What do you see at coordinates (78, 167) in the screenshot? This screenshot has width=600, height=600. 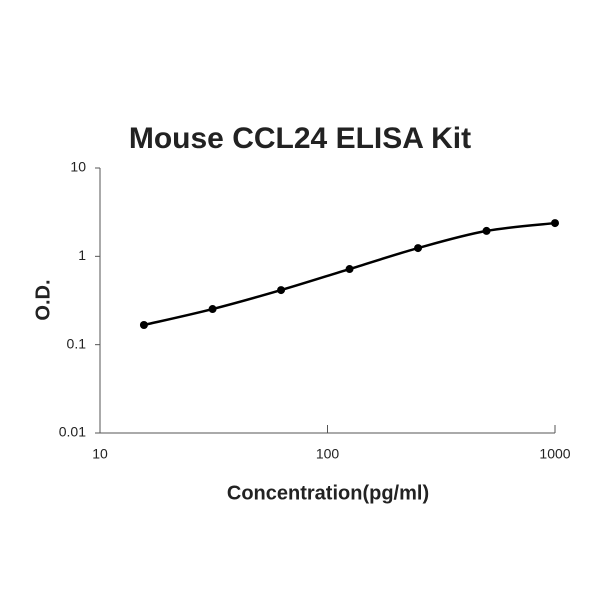 I see `y-tick-label: 10` at bounding box center [78, 167].